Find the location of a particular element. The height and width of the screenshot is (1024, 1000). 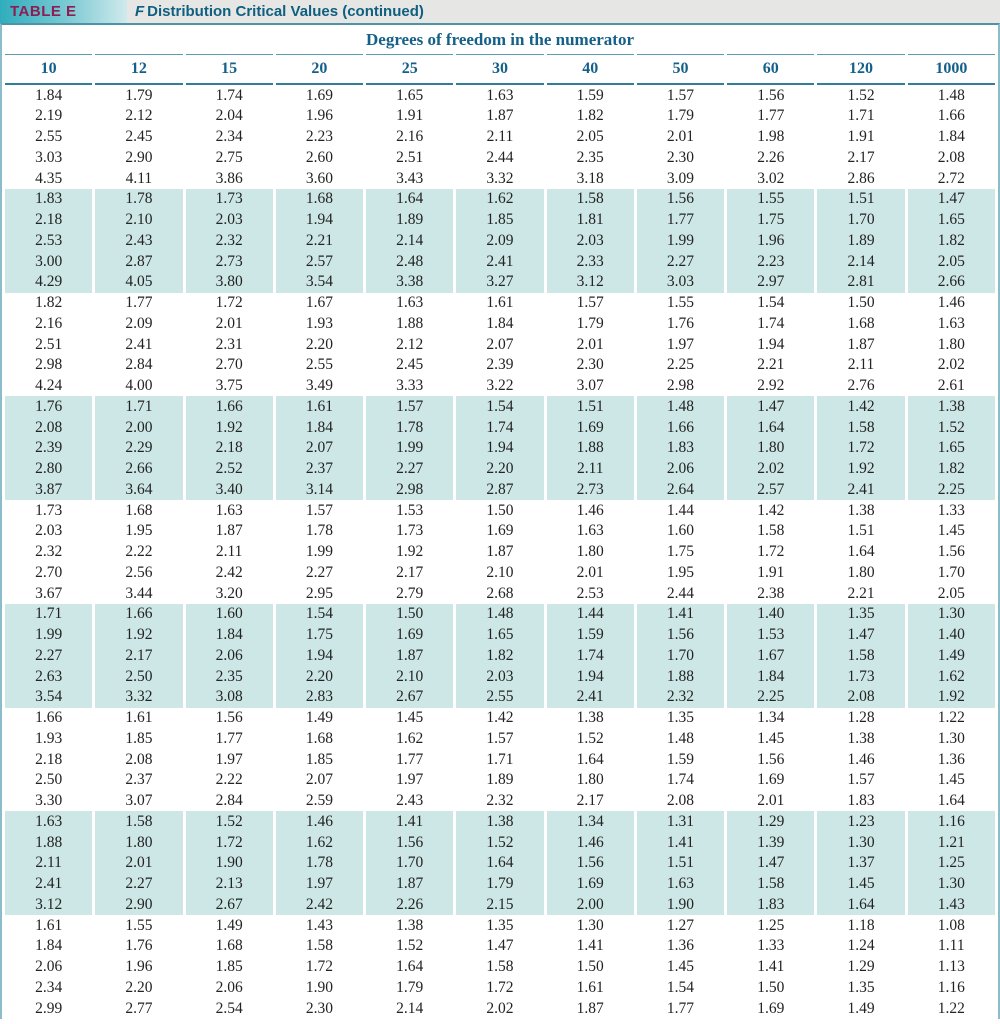

table-cell: 1.89 is located at coordinates (500, 780).